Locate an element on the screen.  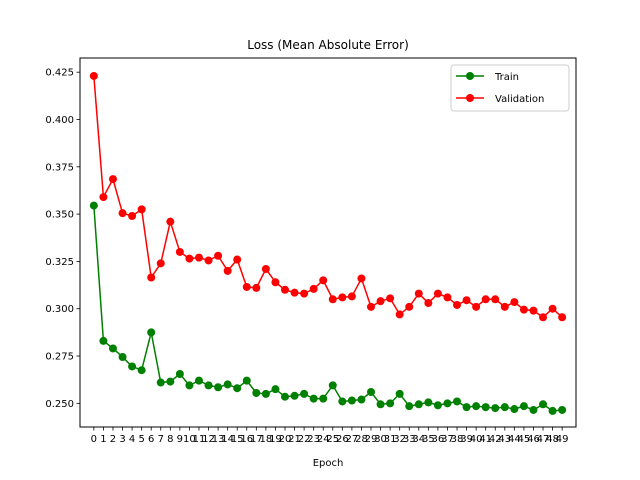
y-tick-label: 0.300 is located at coordinates (59, 309).